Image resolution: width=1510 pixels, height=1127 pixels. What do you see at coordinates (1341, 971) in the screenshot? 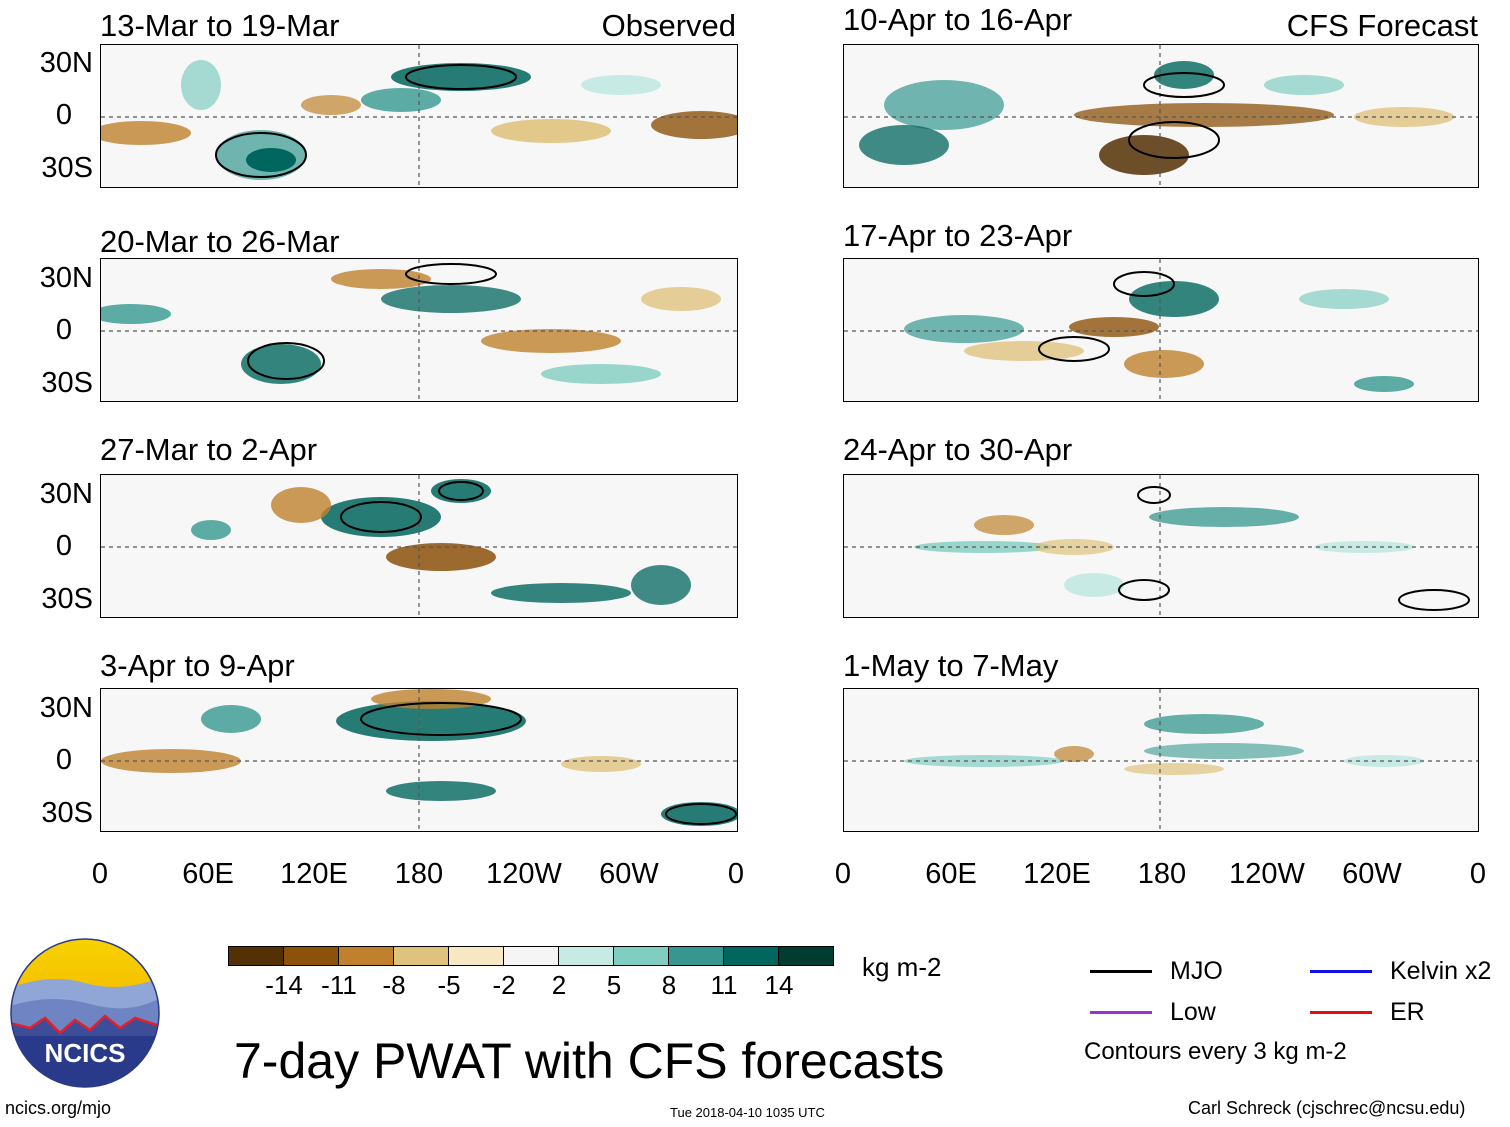
I see `kelvin-legend-line` at bounding box center [1341, 971].